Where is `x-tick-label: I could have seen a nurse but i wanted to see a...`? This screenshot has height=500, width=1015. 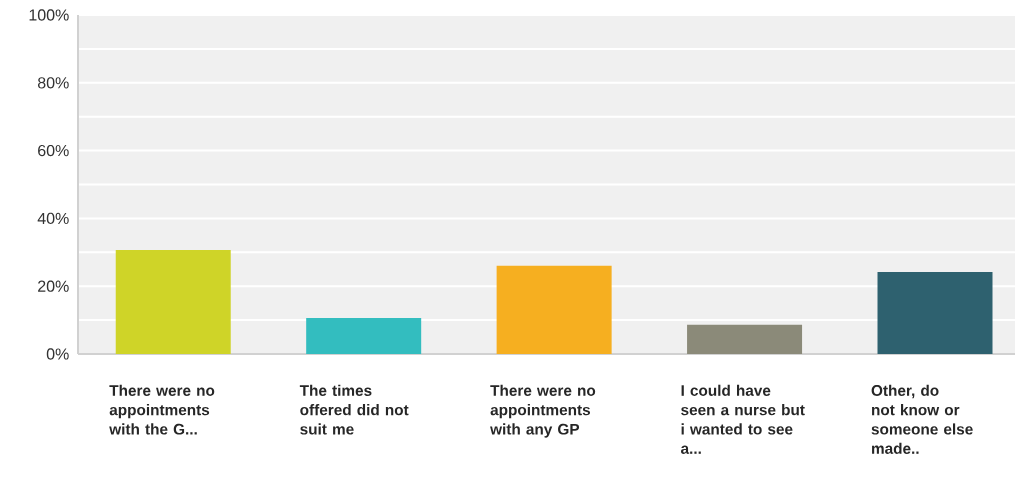
x-tick-label: I could have seen a nurse but i wanted to see a... is located at coordinates (743, 419).